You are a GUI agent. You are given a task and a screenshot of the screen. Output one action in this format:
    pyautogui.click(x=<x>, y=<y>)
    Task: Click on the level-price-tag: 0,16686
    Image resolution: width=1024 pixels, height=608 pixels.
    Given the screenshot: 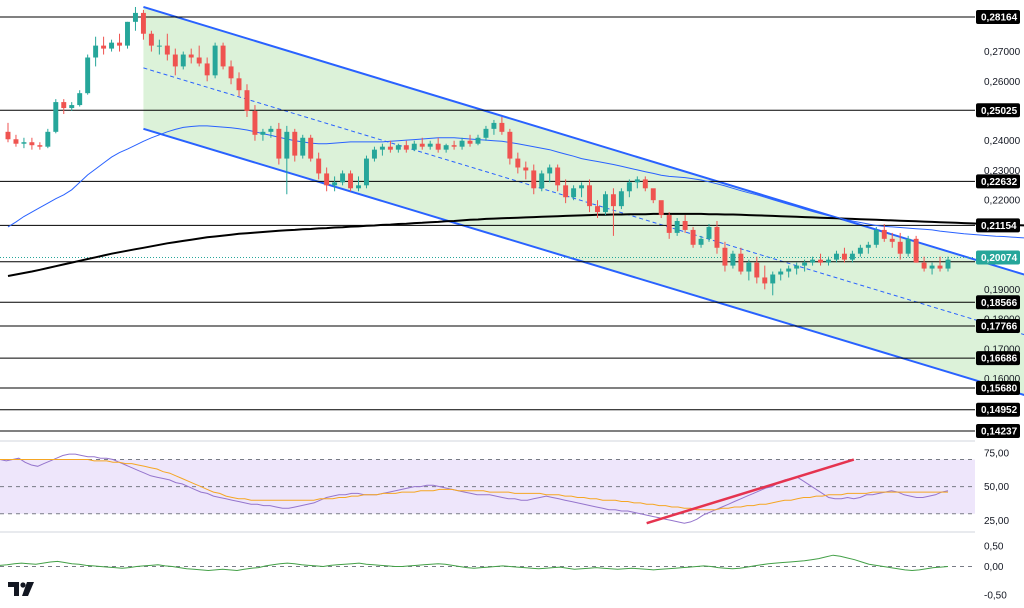 What is the action you would take?
    pyautogui.click(x=998, y=358)
    